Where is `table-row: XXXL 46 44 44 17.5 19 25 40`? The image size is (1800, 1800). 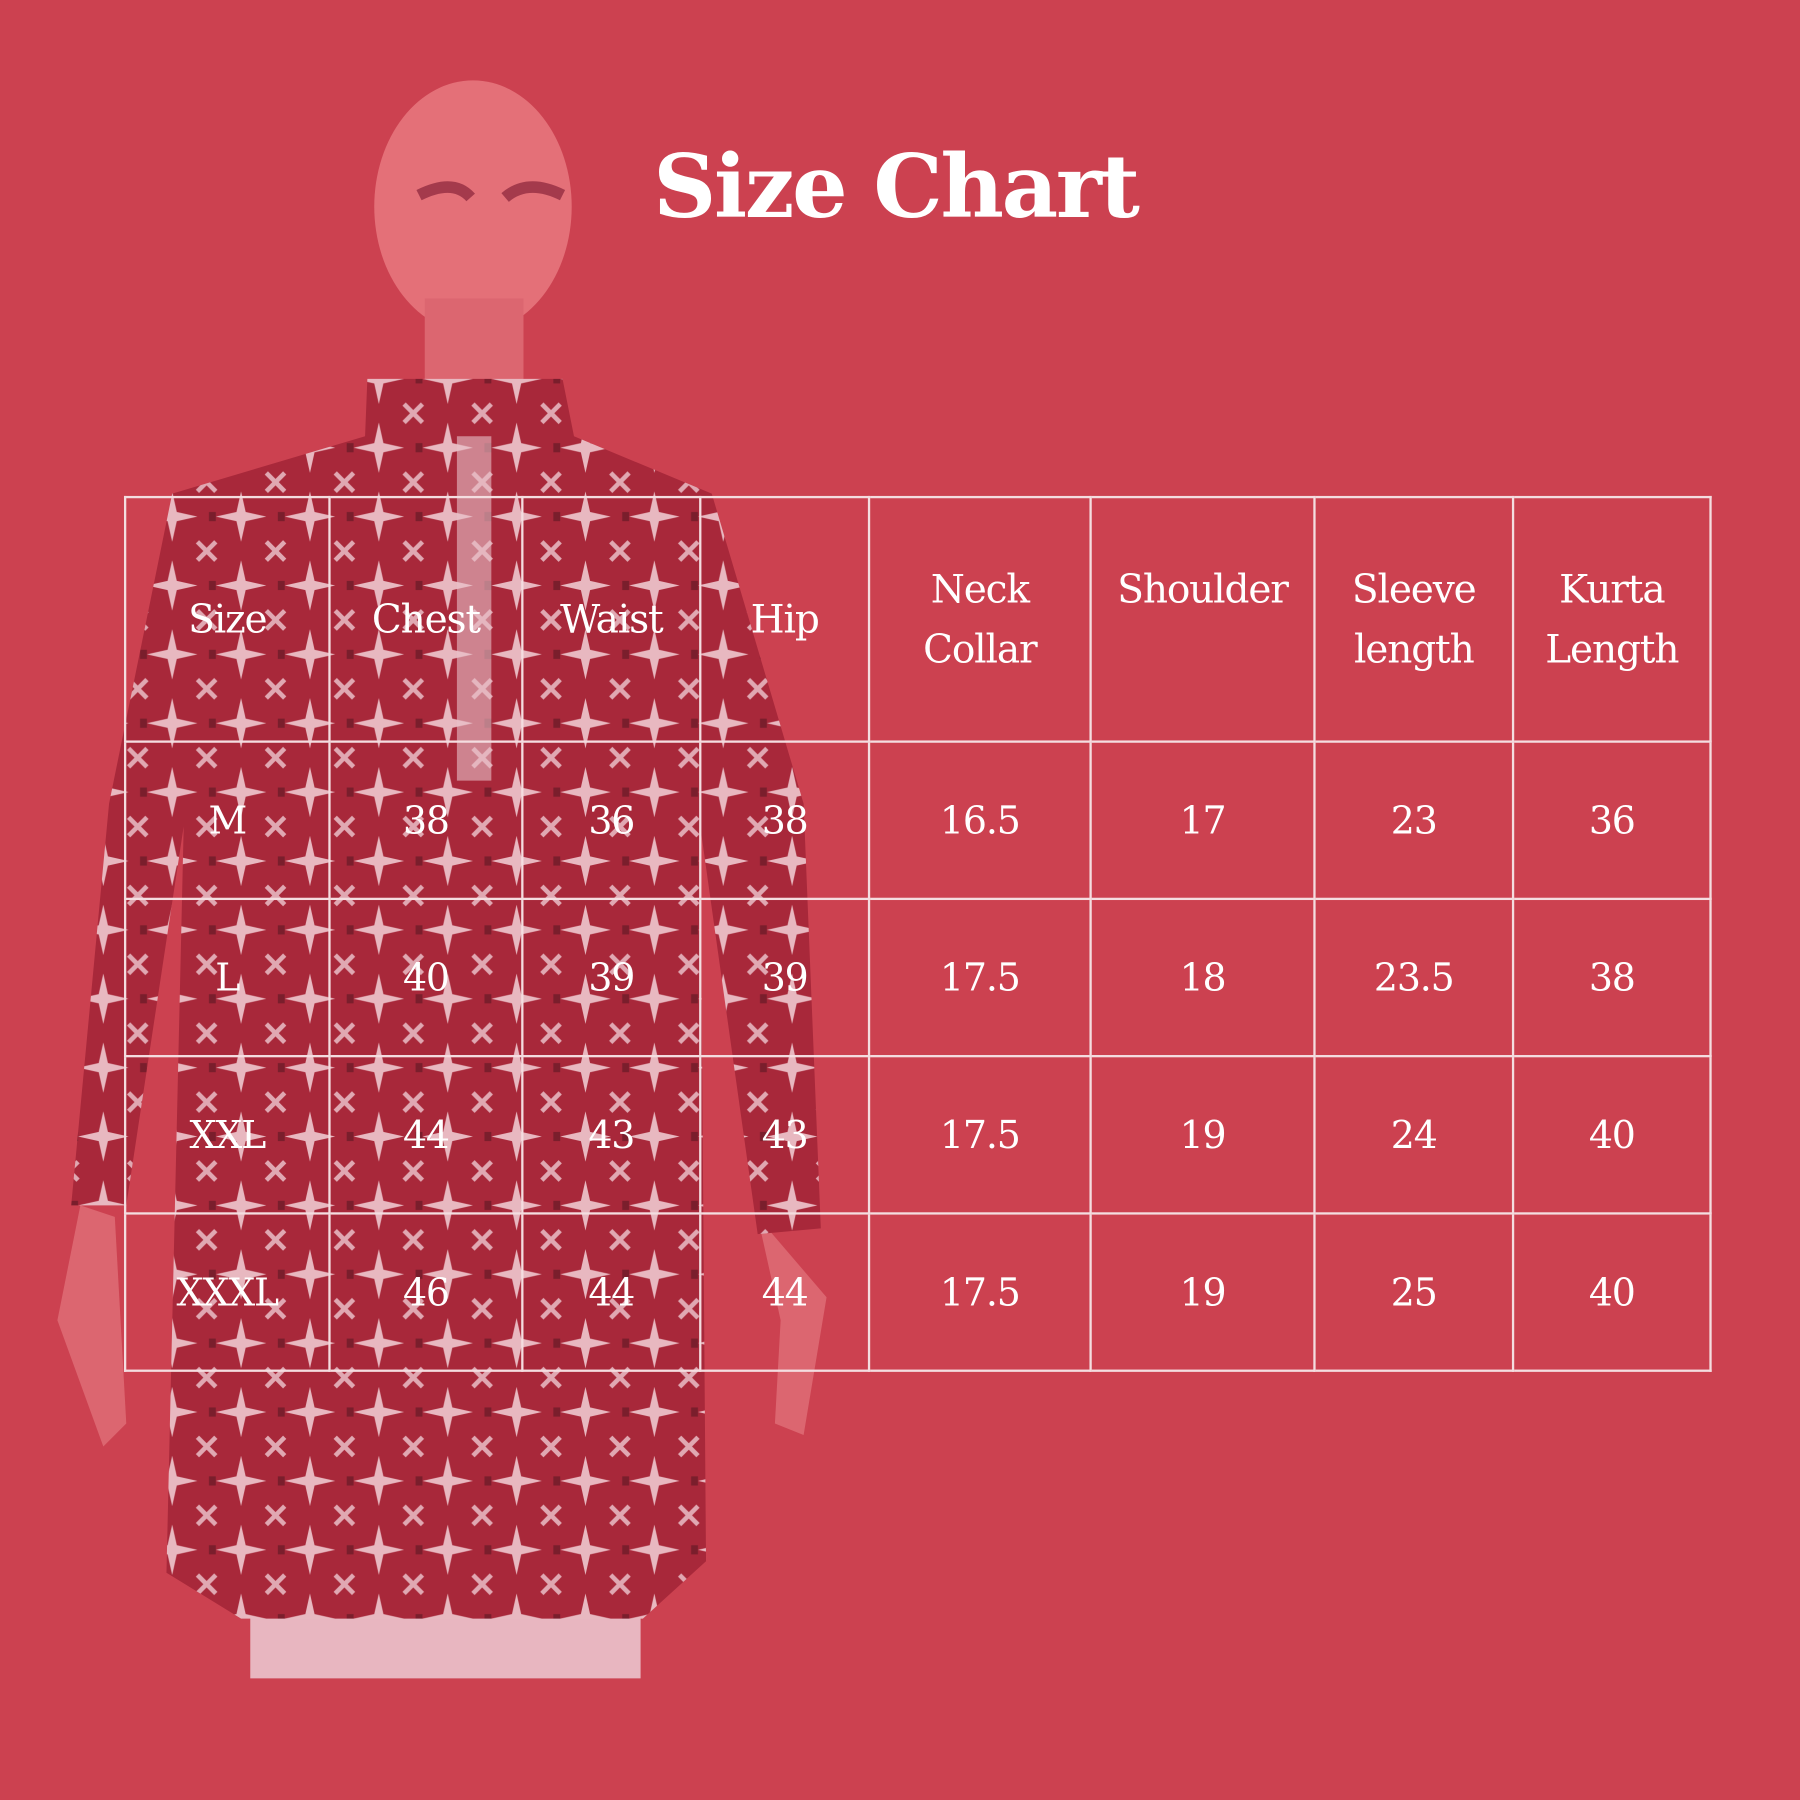 table-row: XXXL 46 44 44 17.5 19 25 40 is located at coordinates (917, 1292).